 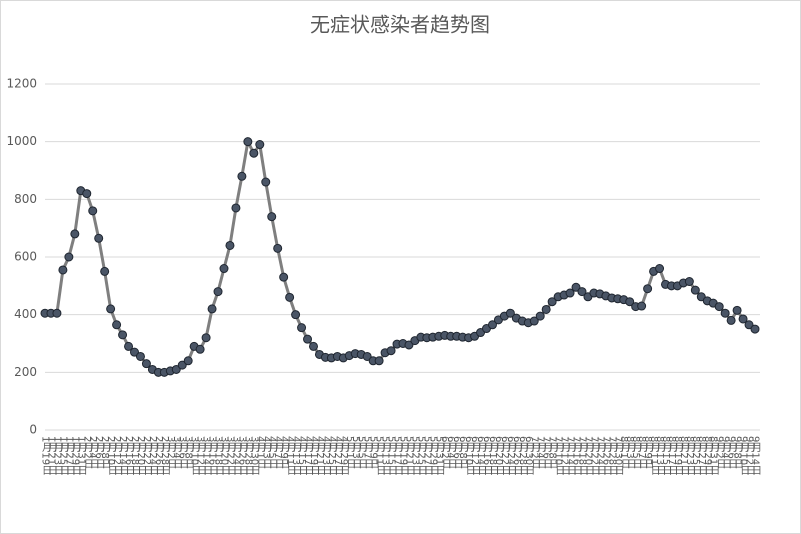 I want to click on x-tick-label: 5月21日, so click(x=409, y=455).